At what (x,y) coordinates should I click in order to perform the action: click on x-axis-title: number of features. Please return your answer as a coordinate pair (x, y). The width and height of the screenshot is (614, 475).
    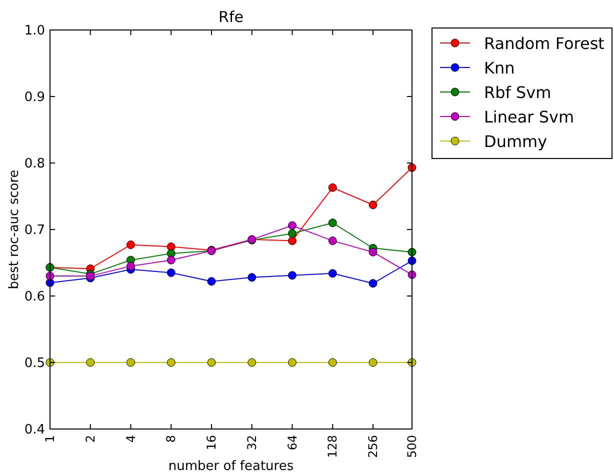
    Looking at the image, I should click on (231, 466).